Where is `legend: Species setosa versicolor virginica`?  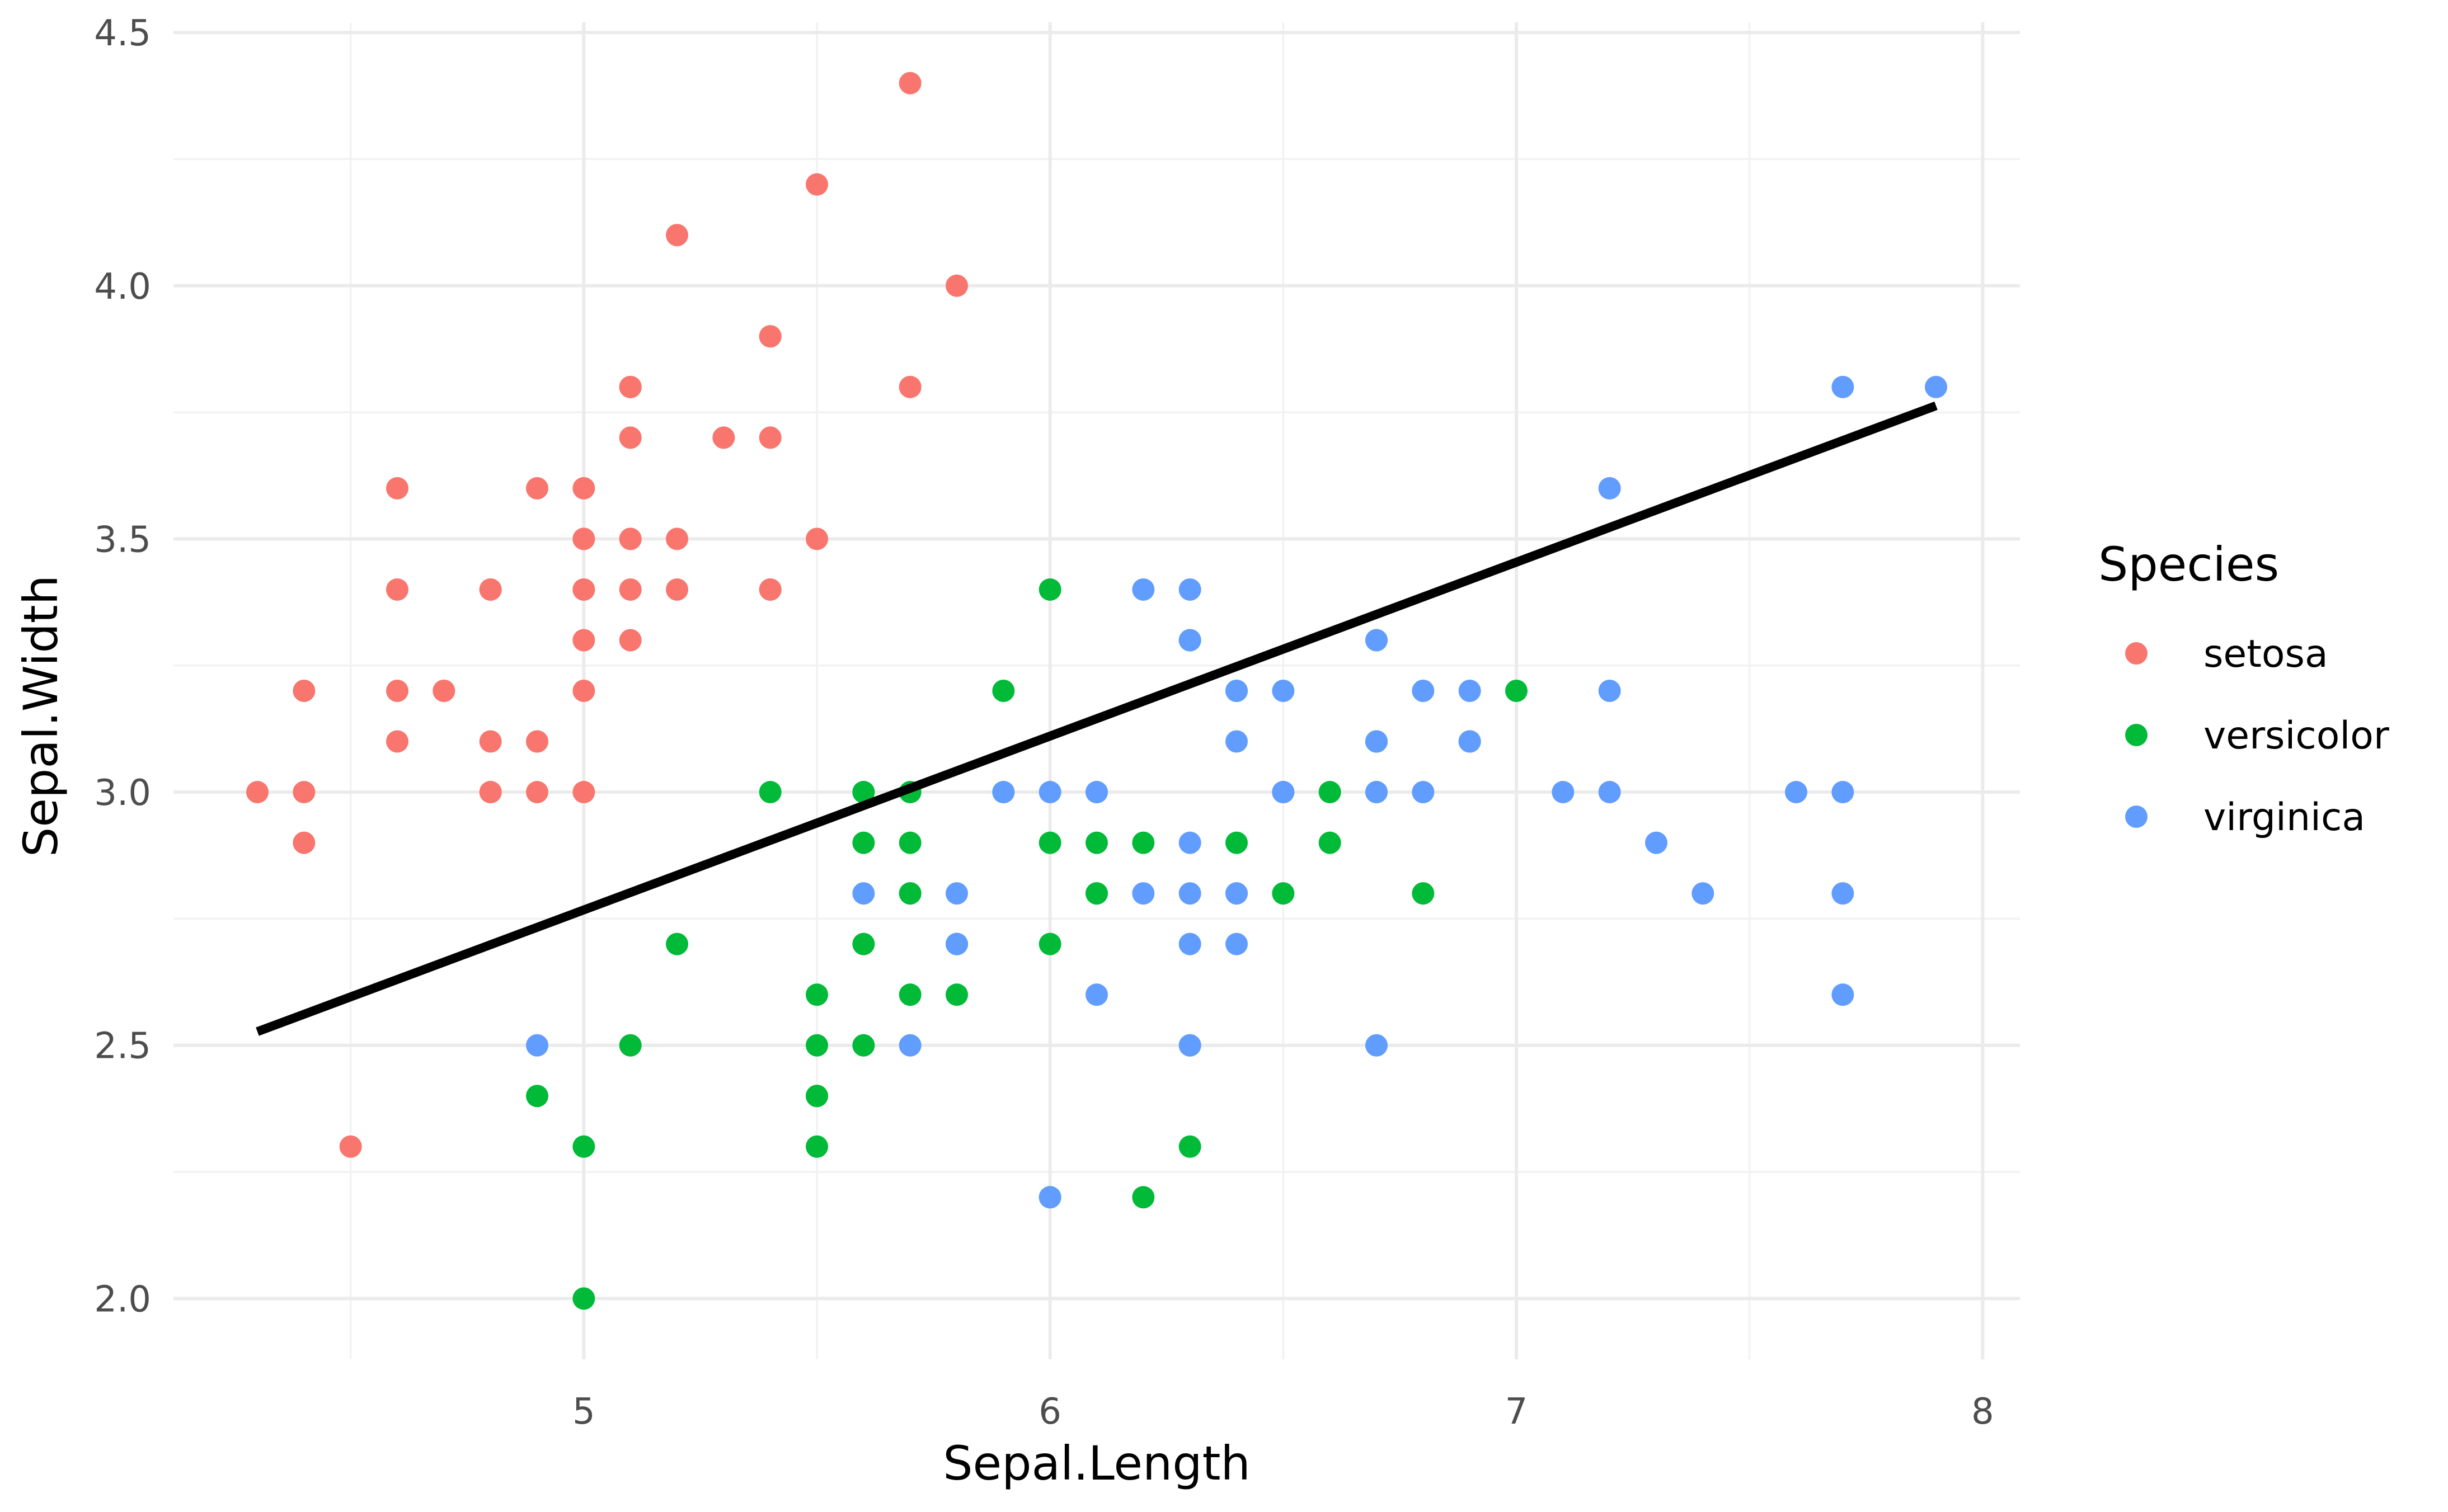
legend: Species setosa versicolor virginica is located at coordinates (2243, 688).